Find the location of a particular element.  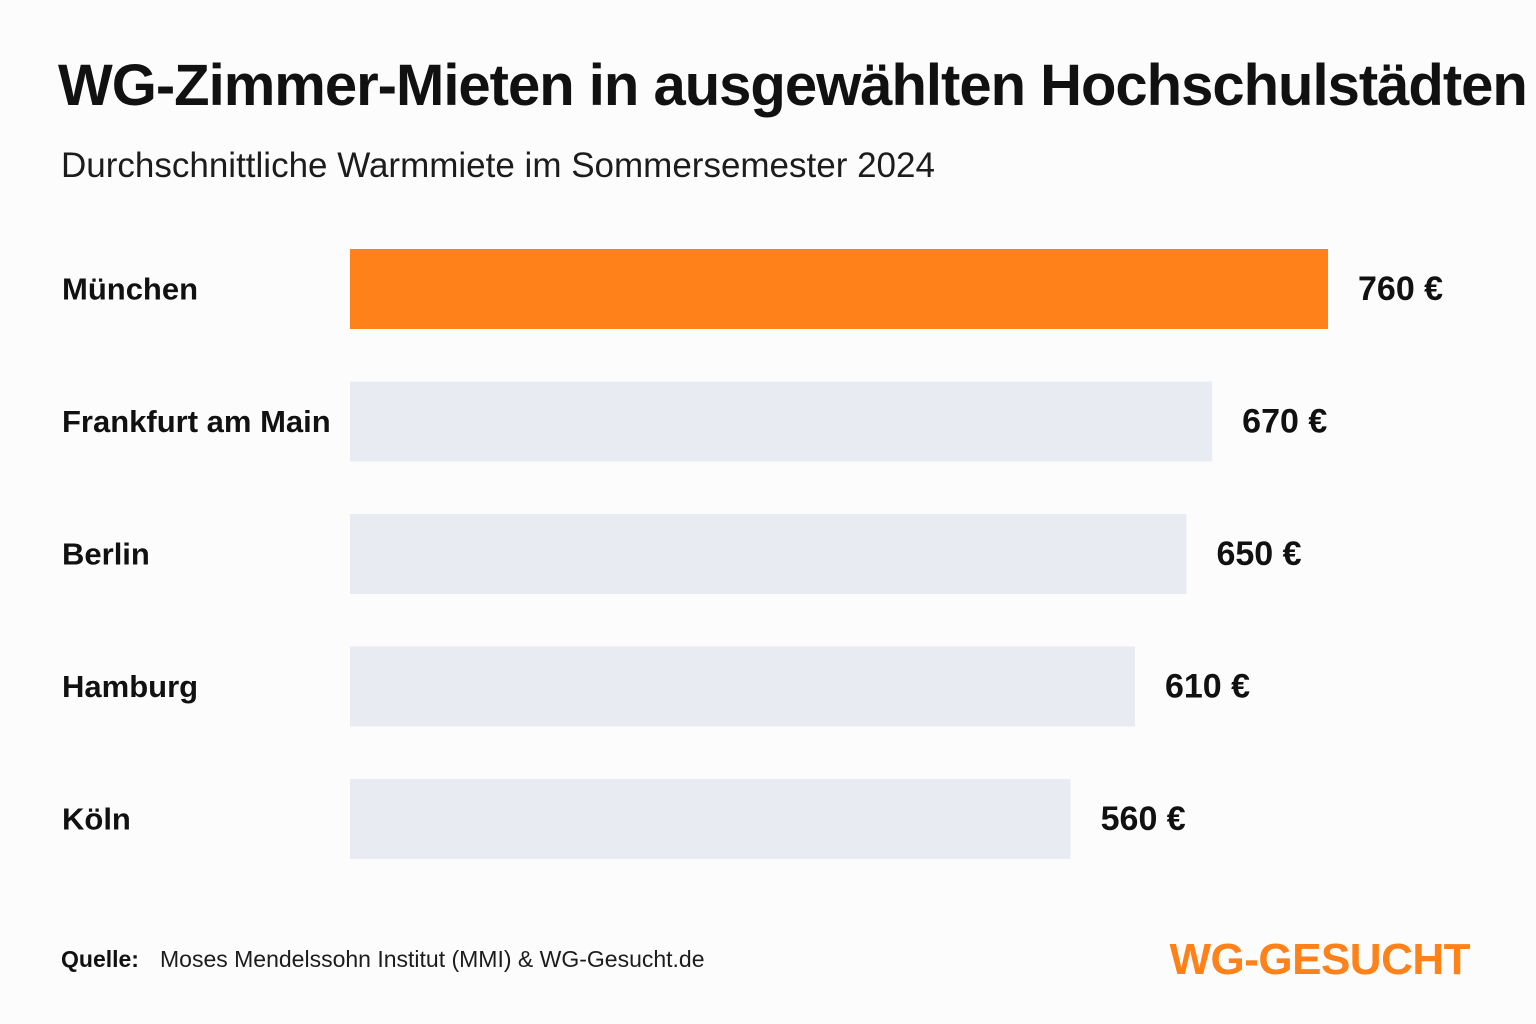

value-label-1: 670 € is located at coordinates (1284, 422).